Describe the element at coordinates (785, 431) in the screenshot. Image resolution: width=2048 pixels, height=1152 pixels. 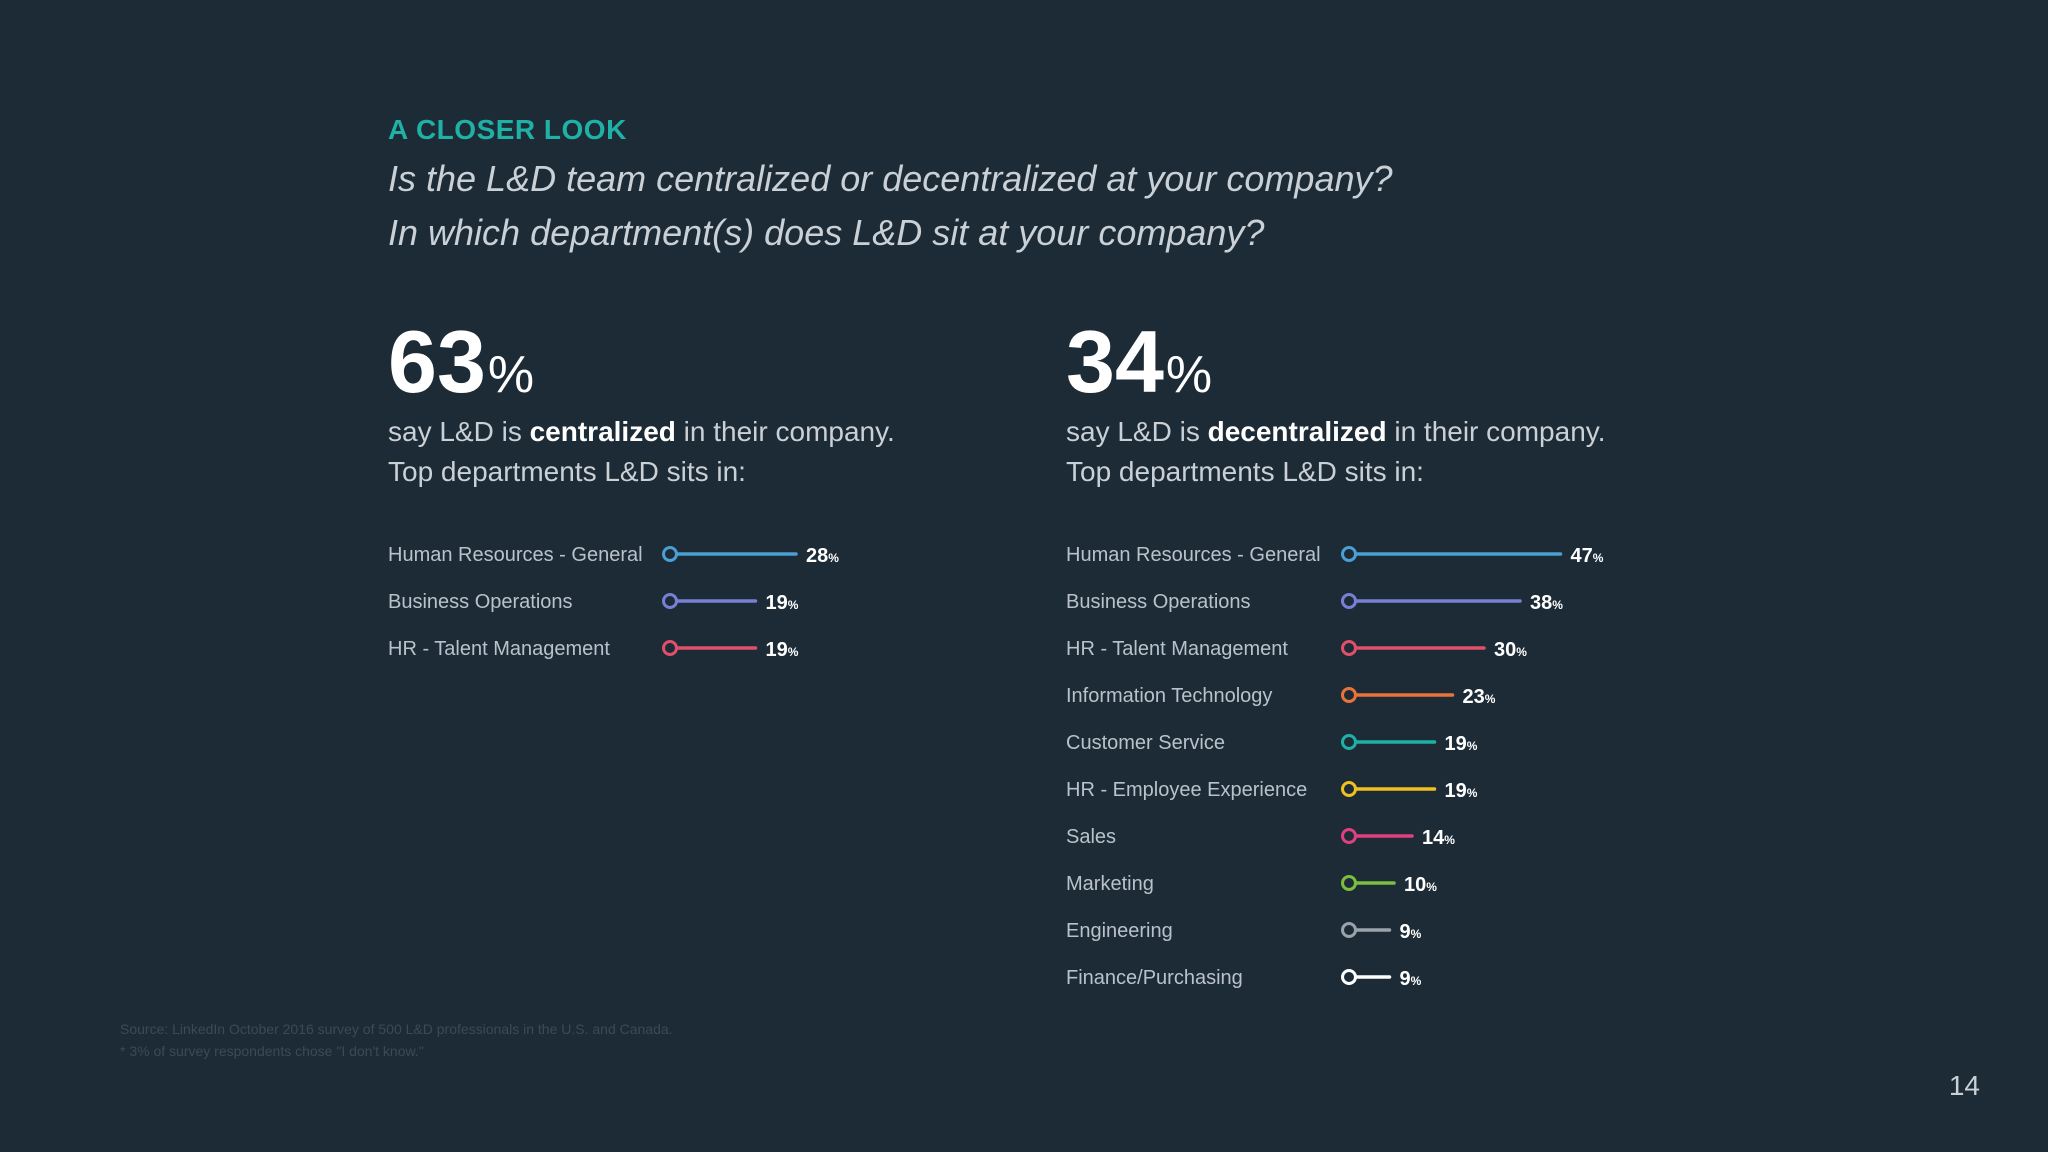
I see `centralized-desc-post: in their company.` at that location.